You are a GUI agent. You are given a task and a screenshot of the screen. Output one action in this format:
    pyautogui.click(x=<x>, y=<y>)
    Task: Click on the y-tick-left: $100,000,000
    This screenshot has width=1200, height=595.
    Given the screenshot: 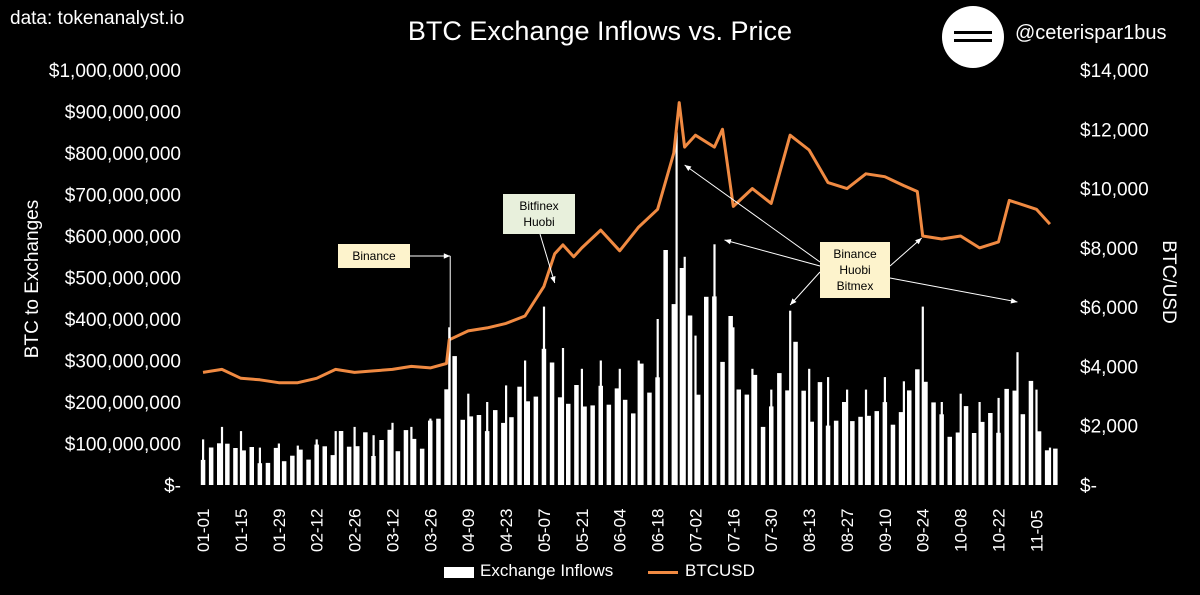 What is the action you would take?
    pyautogui.click(x=123, y=445)
    